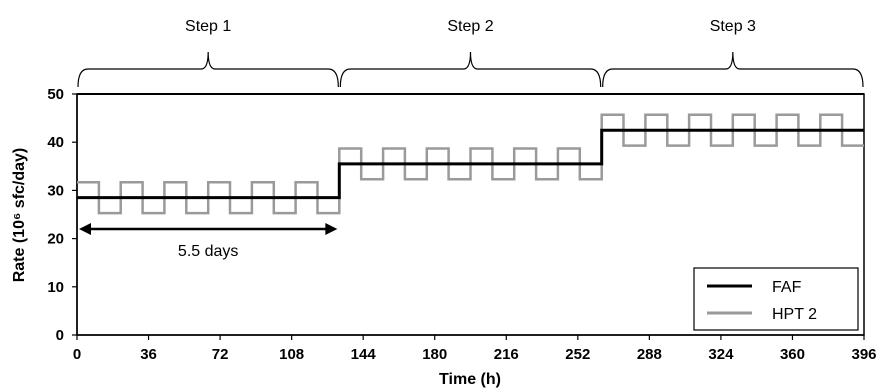 This screenshot has height=388, width=882. I want to click on y-tick-label: 10, so click(55, 287).